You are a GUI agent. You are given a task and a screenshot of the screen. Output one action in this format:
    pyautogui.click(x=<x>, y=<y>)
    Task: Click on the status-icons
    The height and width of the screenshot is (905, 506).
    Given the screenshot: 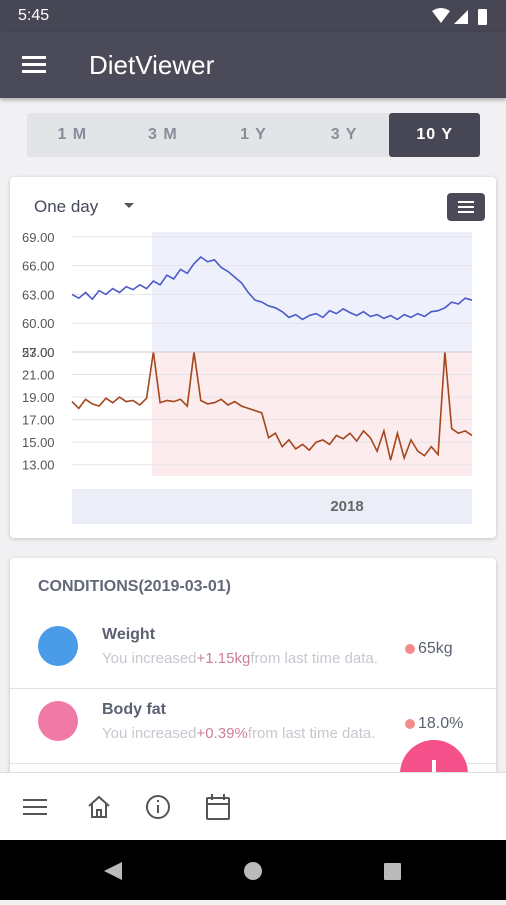 What is the action you would take?
    pyautogui.click(x=459, y=16)
    